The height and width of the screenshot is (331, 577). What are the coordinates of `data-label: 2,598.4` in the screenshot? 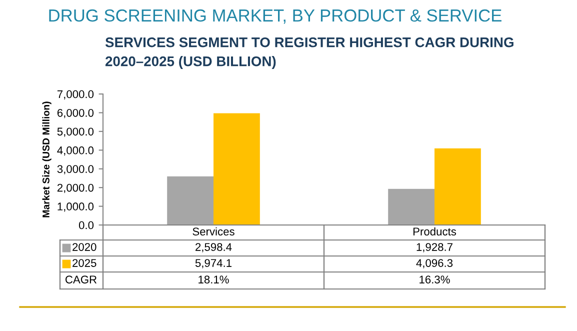 It's located at (214, 247).